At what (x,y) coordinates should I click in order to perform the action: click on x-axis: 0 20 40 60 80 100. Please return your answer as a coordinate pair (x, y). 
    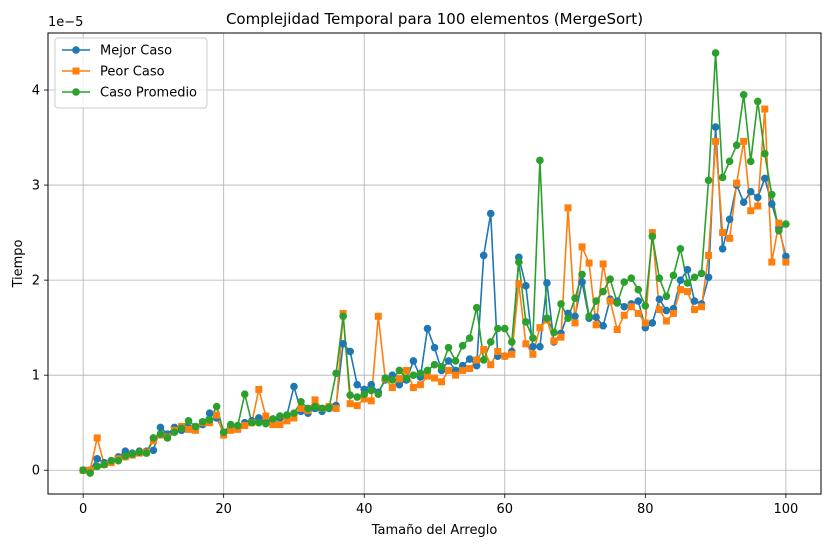
    Looking at the image, I should click on (438, 505).